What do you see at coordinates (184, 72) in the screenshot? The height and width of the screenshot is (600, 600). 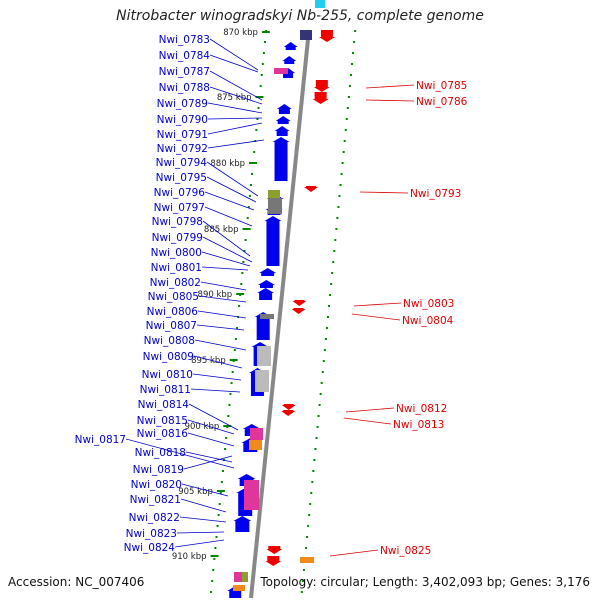 I see `left-gene-label: Nwi_0787` at bounding box center [184, 72].